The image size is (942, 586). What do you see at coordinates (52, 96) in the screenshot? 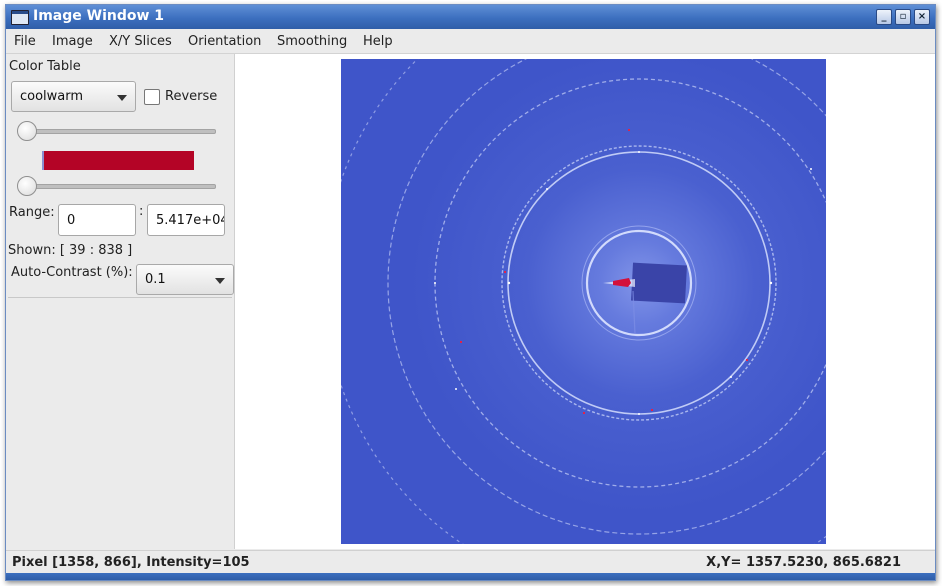
I see `color-table-value: coolwarm` at bounding box center [52, 96].